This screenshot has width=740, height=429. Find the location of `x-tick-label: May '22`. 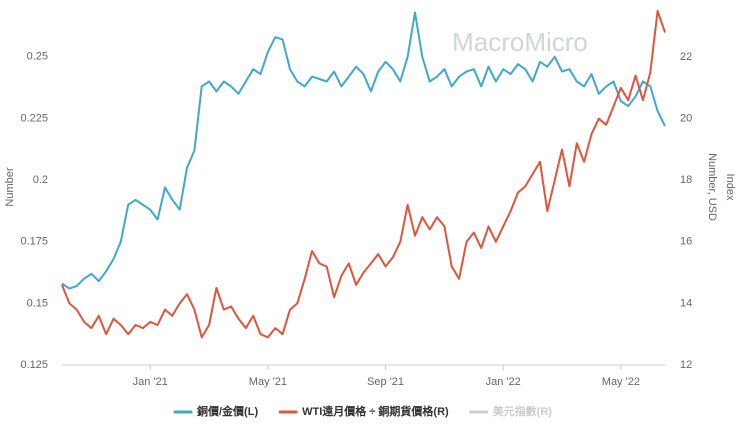

x-tick-label: May '22 is located at coordinates (621, 382).